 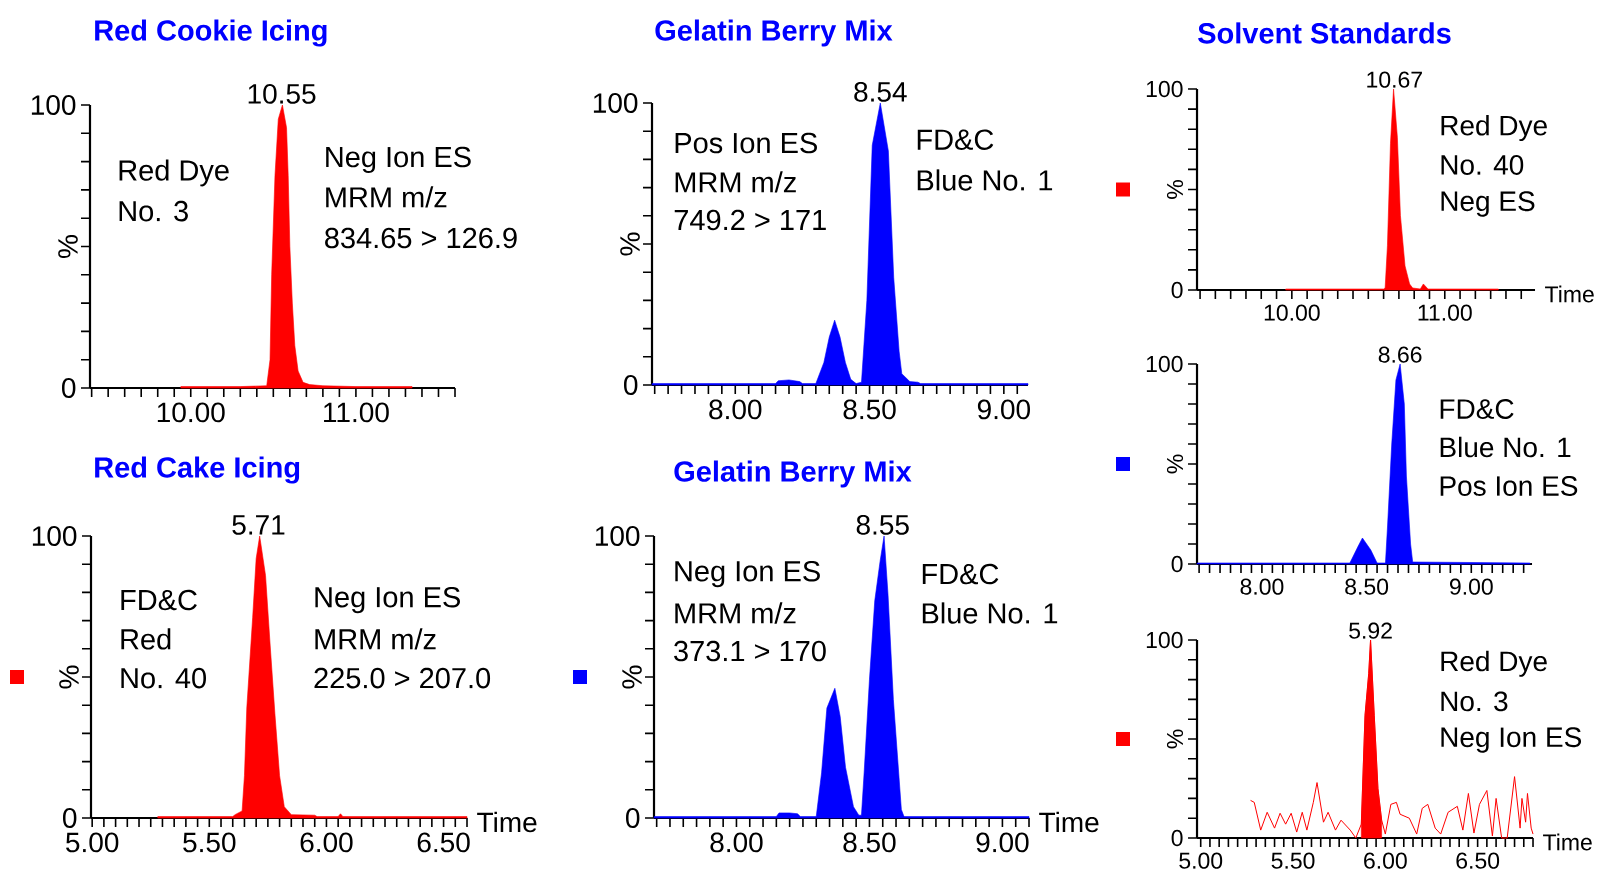 I want to click on annotation: 5.71, so click(x=258, y=525).